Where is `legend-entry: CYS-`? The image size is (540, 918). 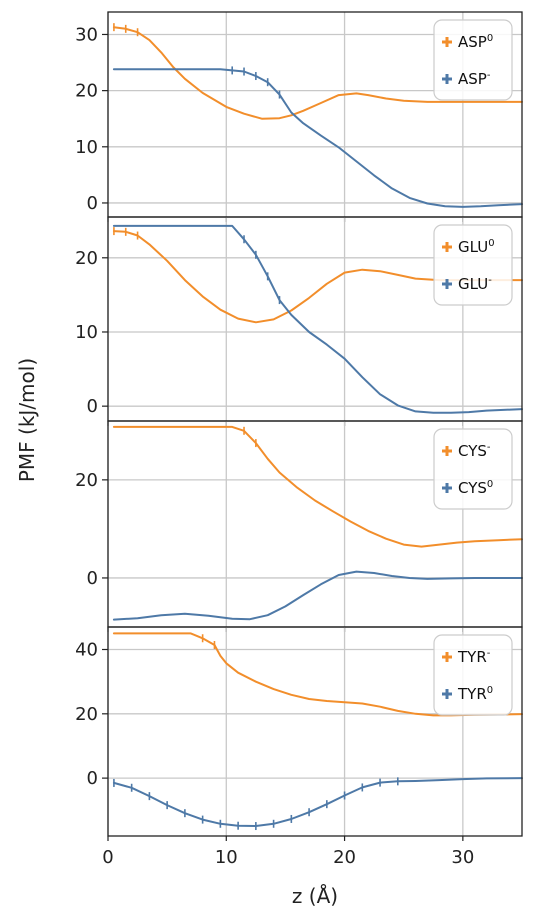 legend-entry: CYS- is located at coordinates (474, 451).